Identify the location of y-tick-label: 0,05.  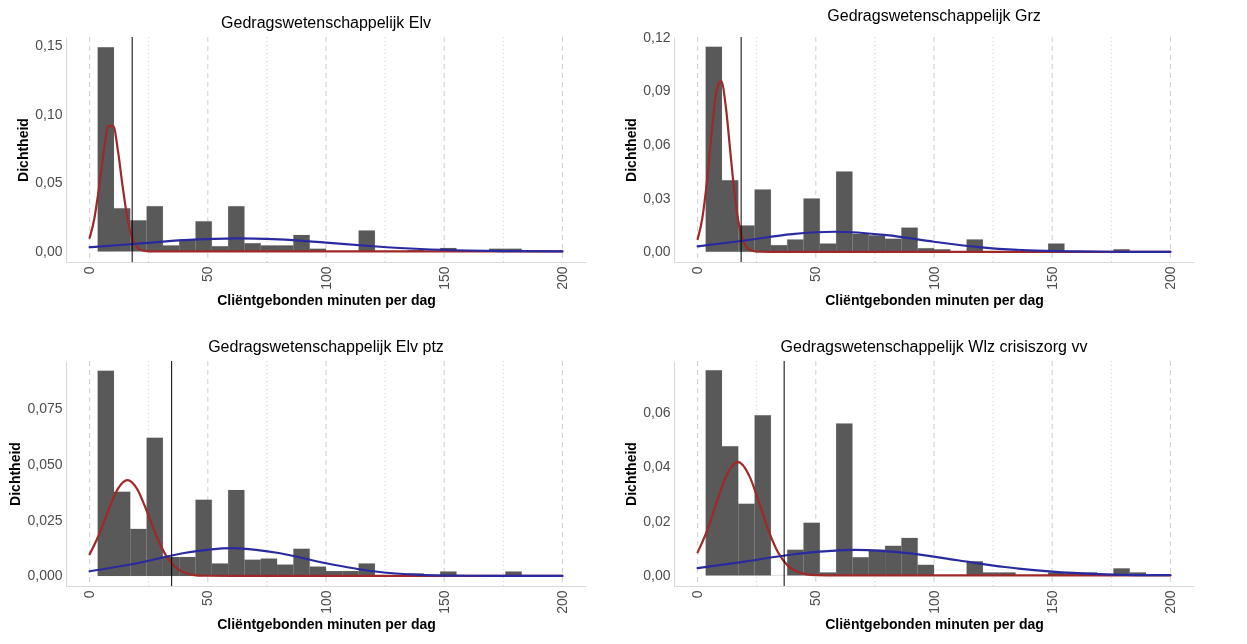
(49, 182).